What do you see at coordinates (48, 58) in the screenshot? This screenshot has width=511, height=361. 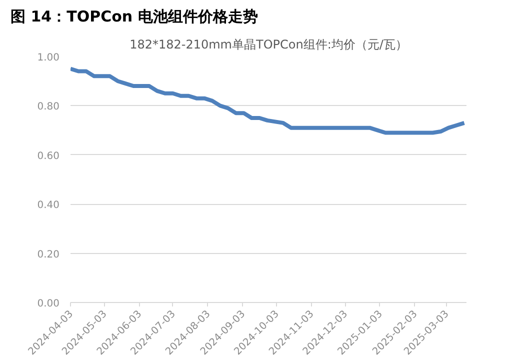 I see `y-tick-label: 1.00` at bounding box center [48, 58].